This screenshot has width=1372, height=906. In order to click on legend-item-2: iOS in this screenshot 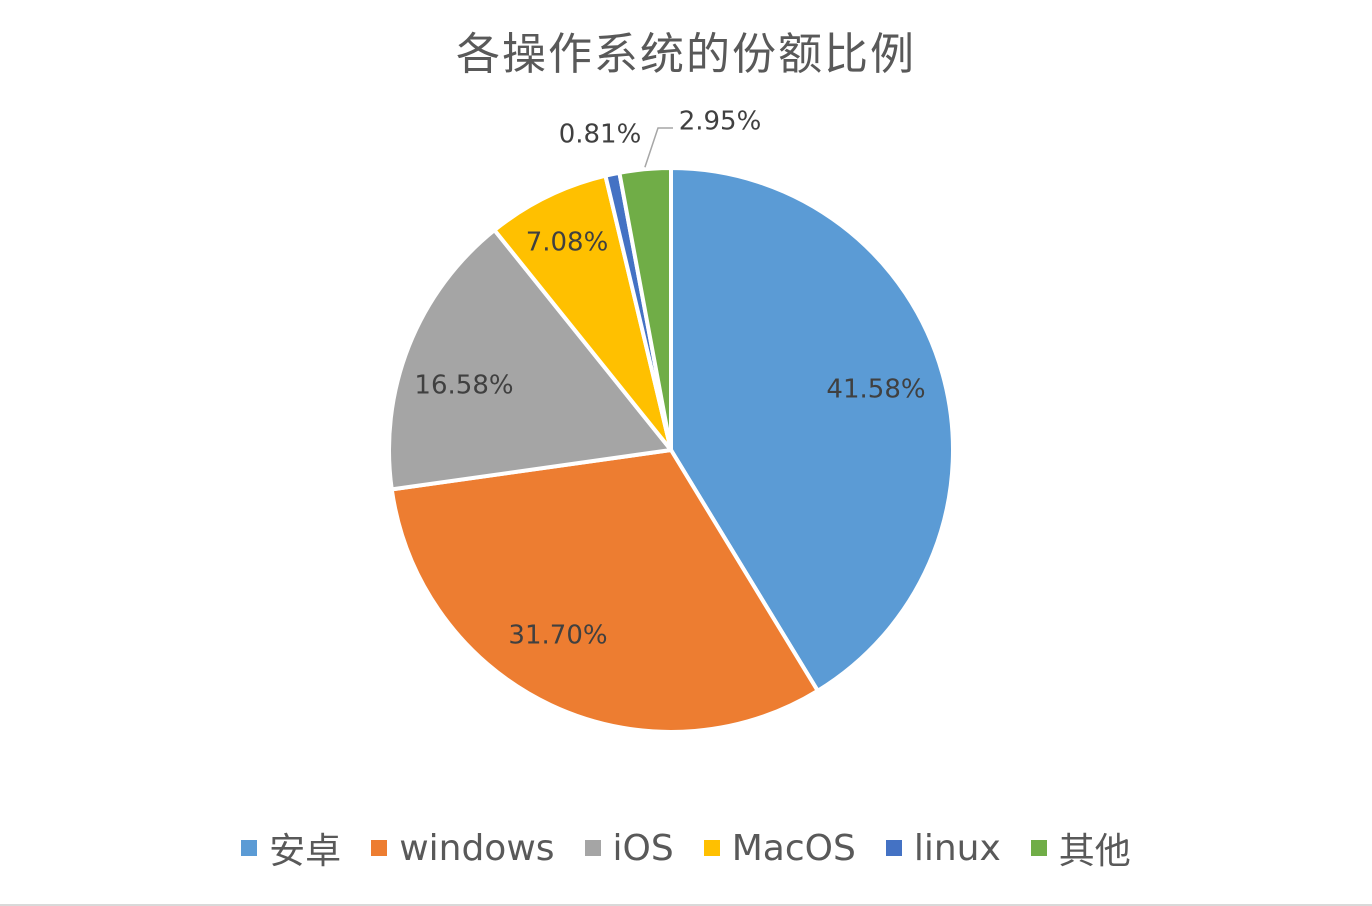, I will do `click(629, 848)`.